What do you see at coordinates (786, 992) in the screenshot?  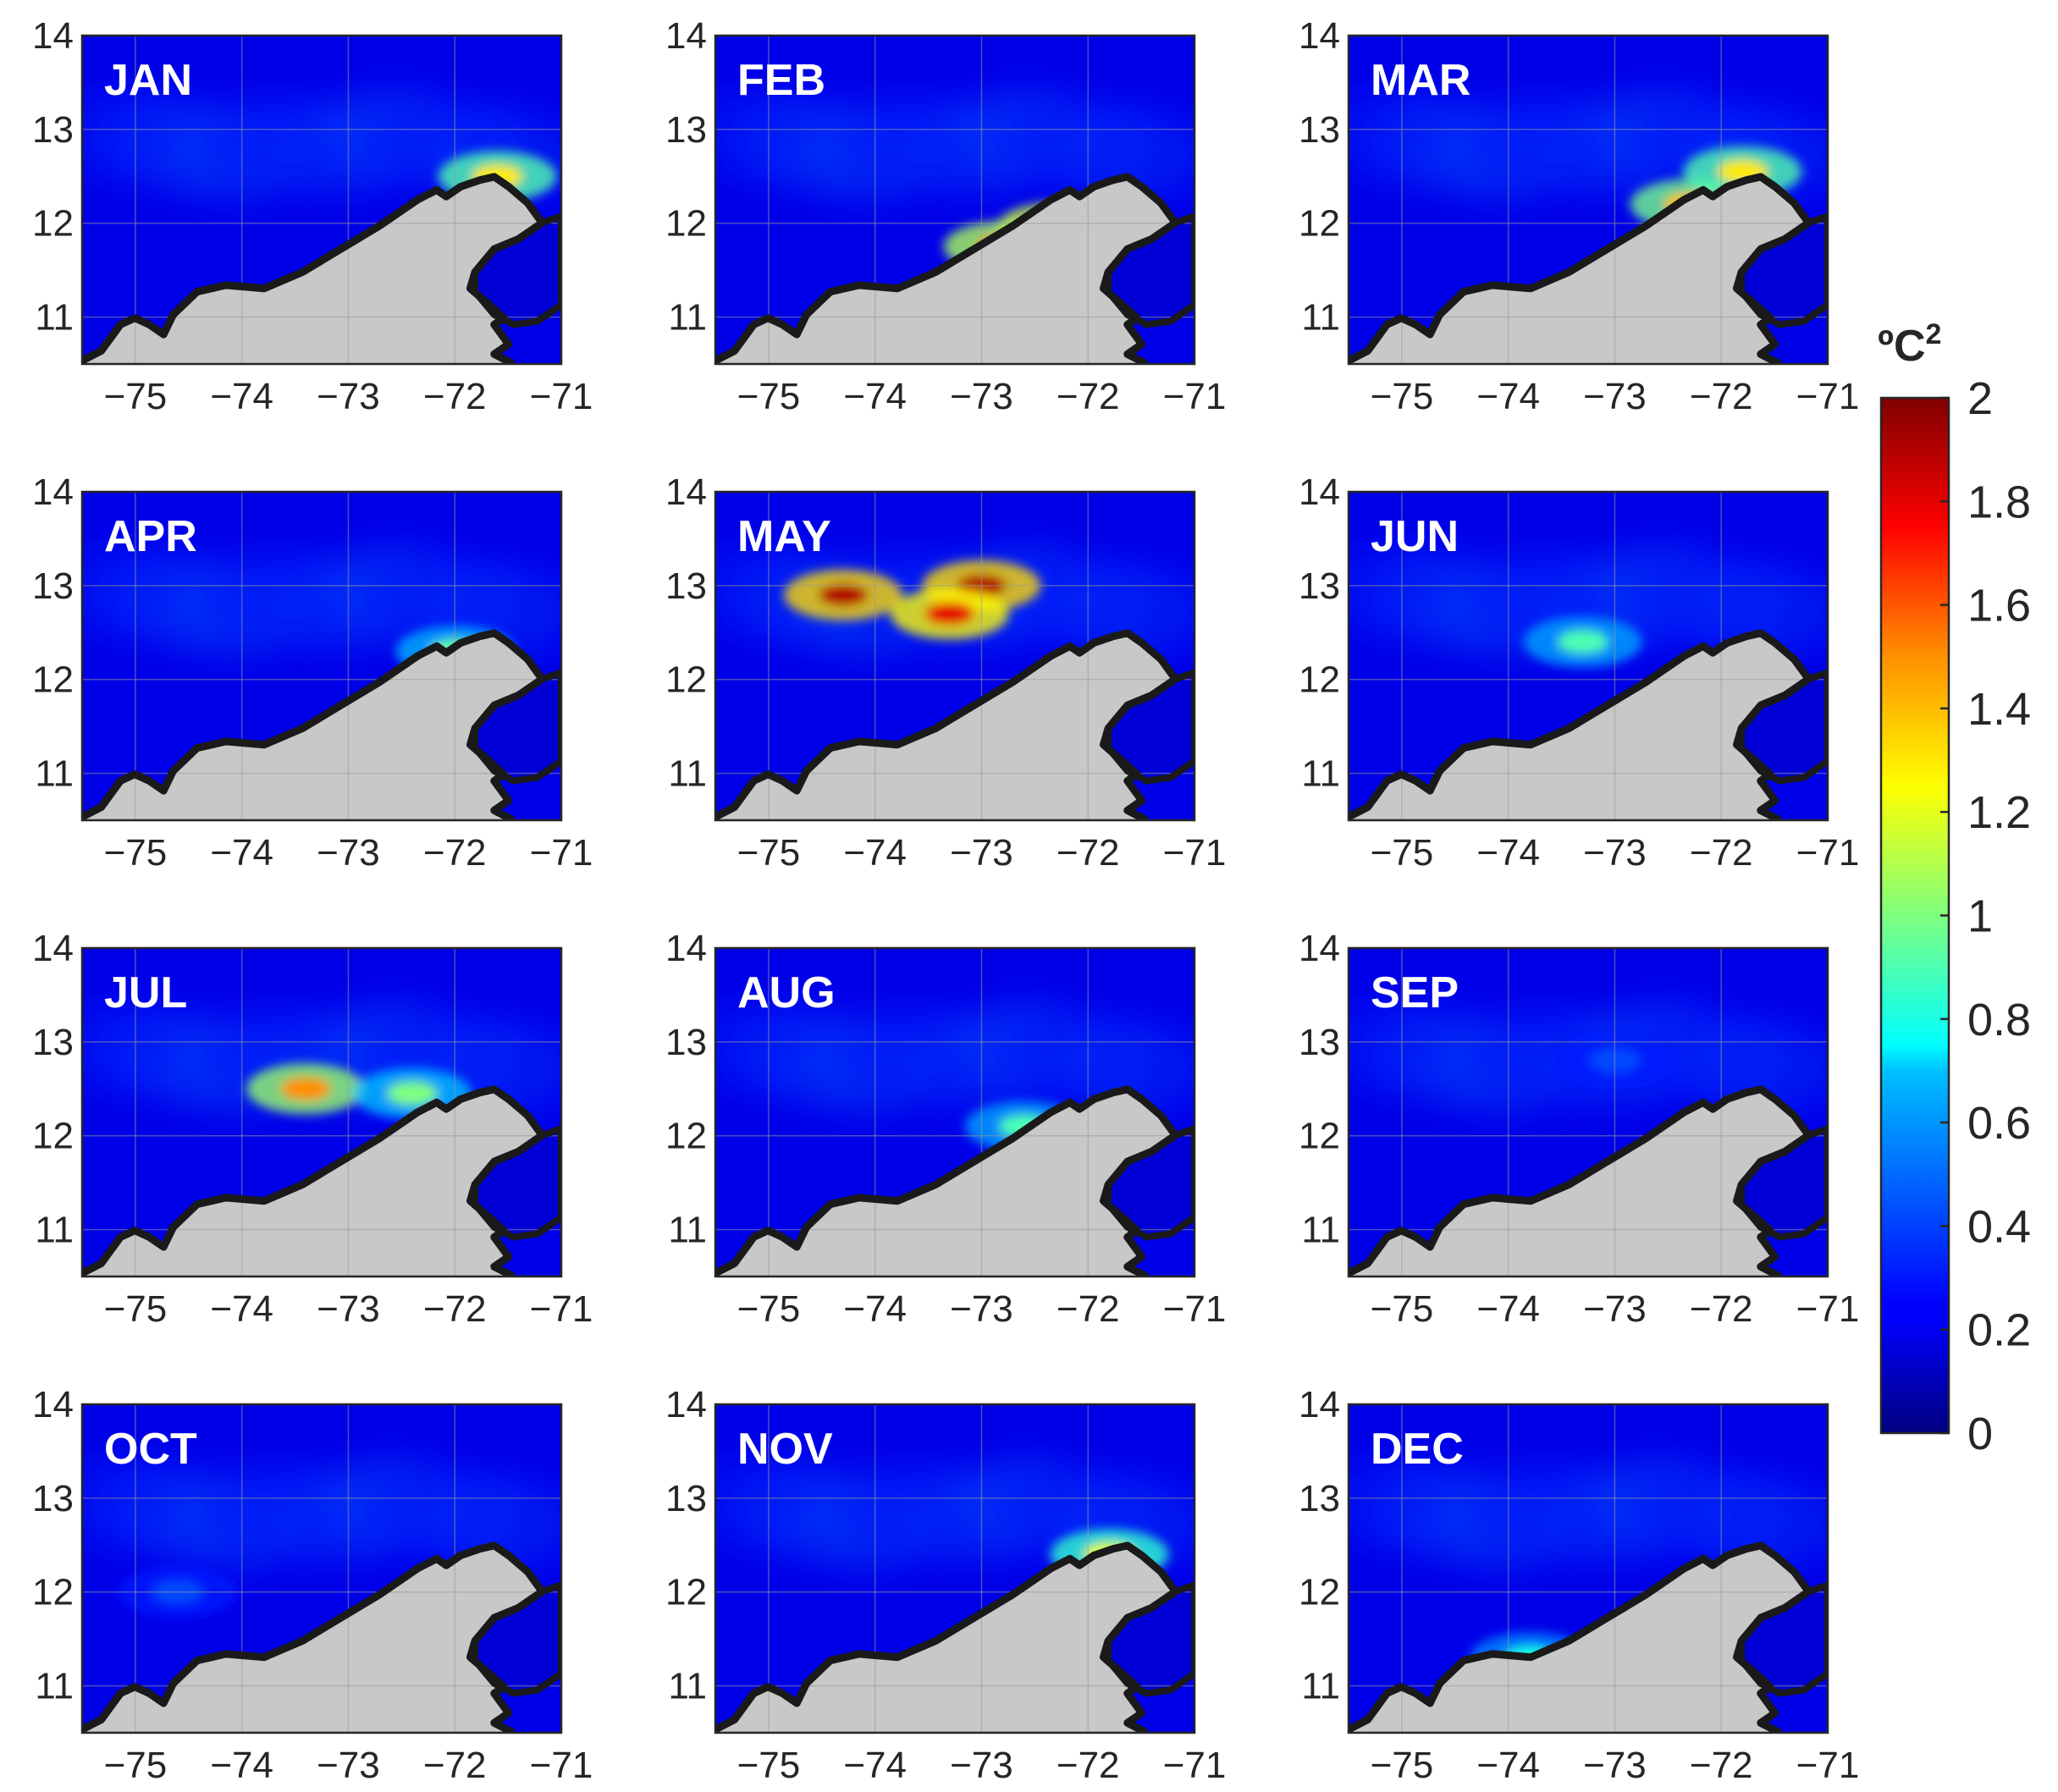 I see `month-label: AUG` at bounding box center [786, 992].